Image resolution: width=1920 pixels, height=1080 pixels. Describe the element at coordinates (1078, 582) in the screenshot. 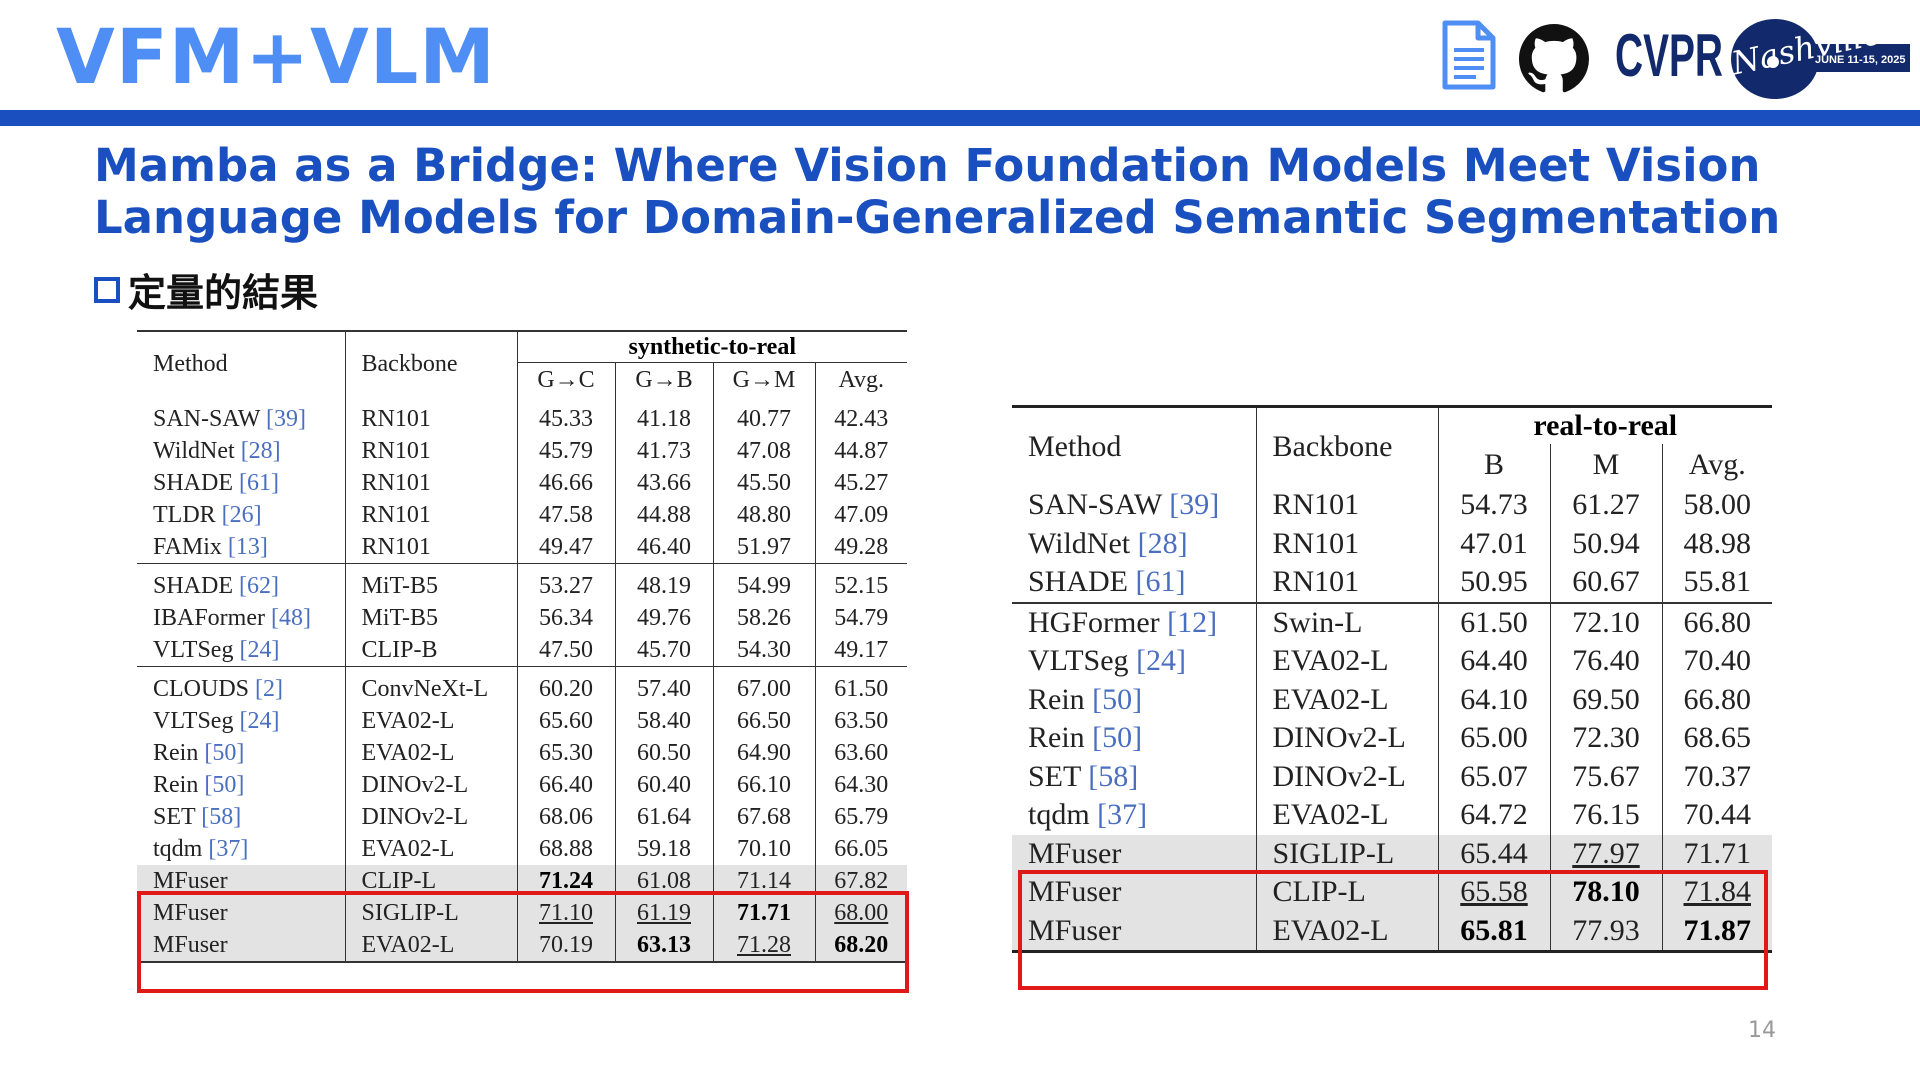

I see `method-name: SHADE` at that location.